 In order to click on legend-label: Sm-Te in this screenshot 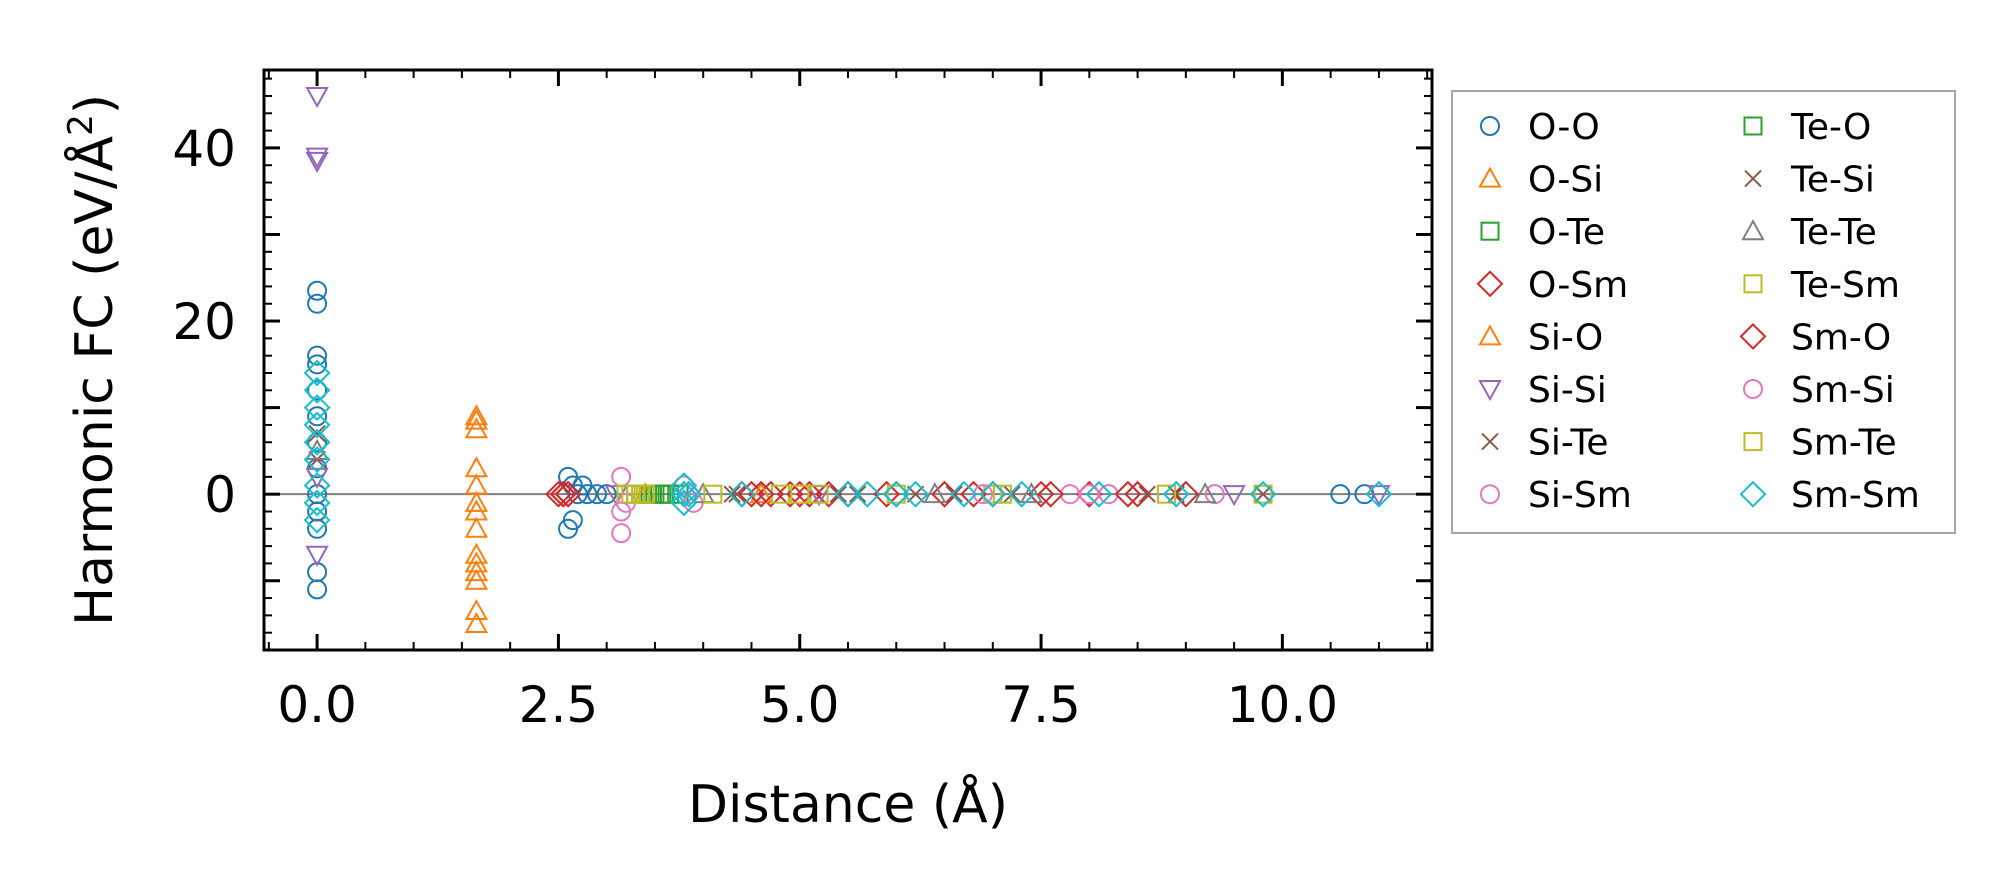, I will do `click(1844, 443)`.